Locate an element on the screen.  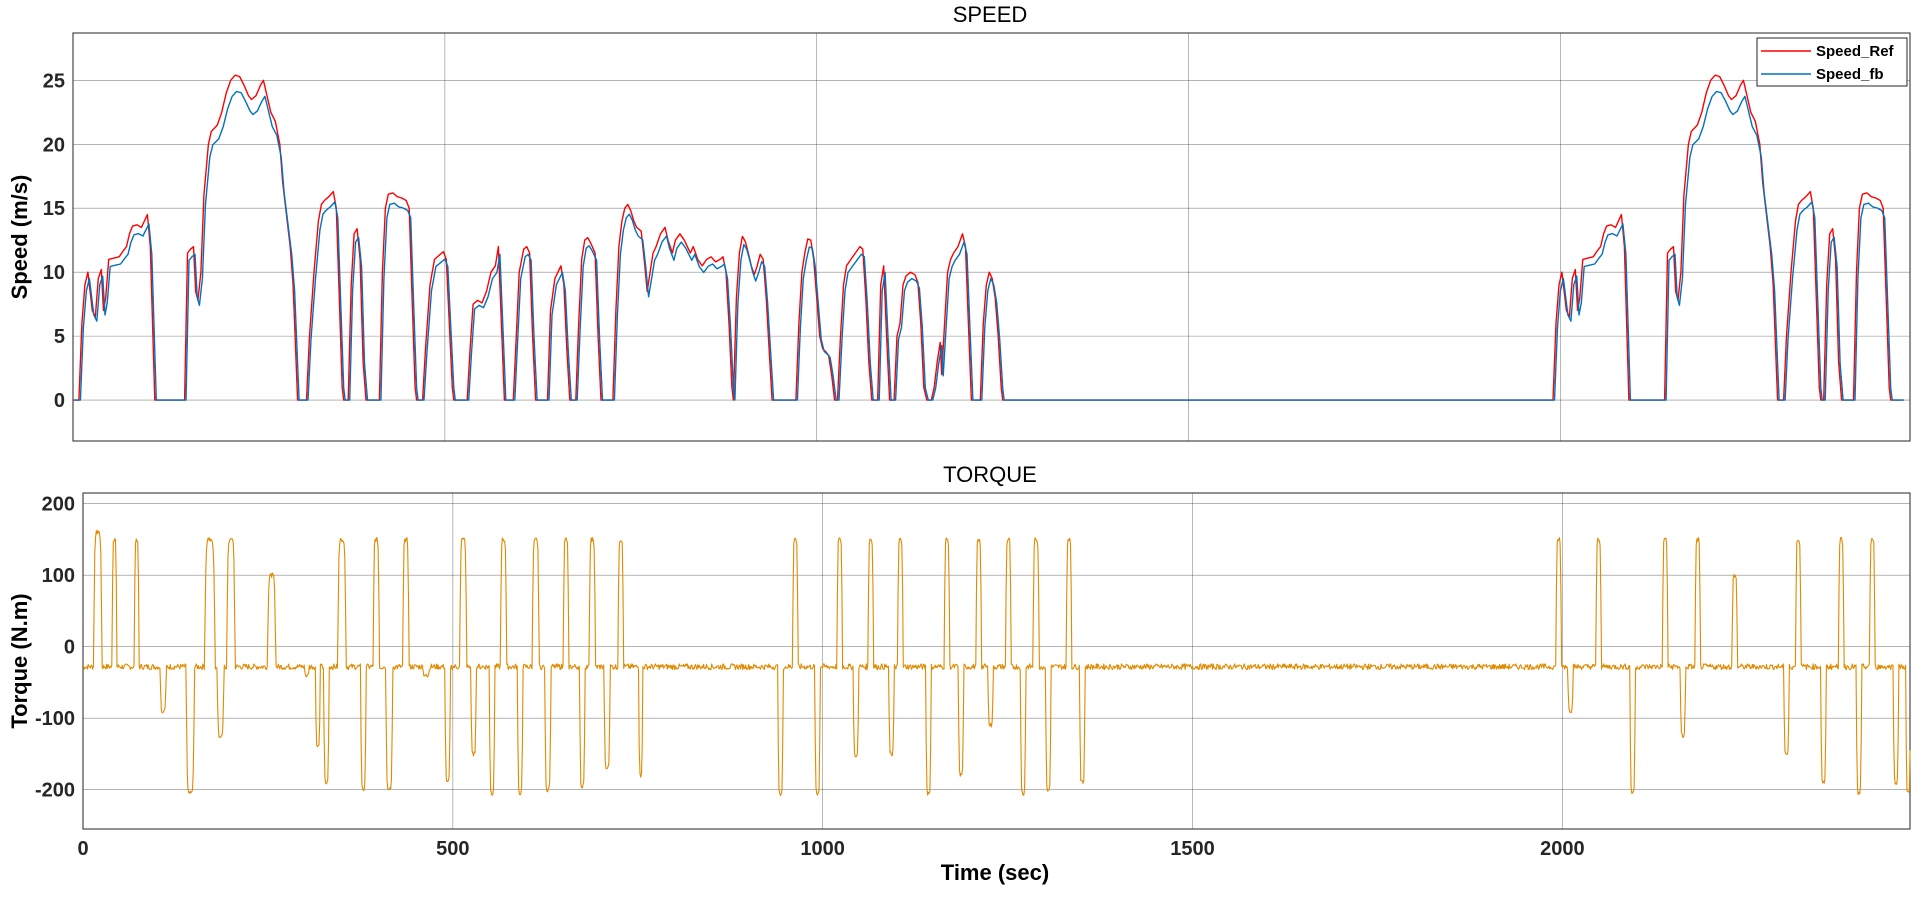
legend-box is located at coordinates (1832, 62).